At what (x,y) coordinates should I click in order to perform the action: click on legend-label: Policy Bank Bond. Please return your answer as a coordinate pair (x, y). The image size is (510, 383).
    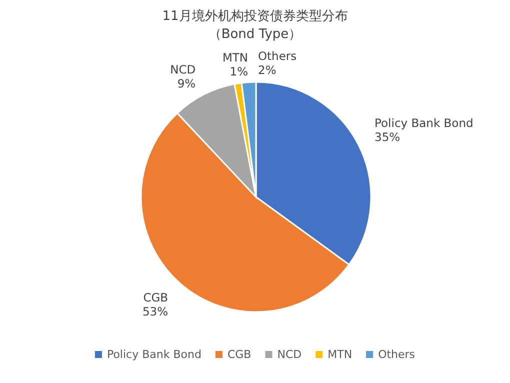
    Looking at the image, I should click on (154, 354).